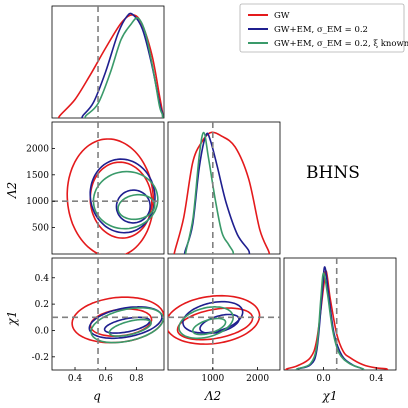 This screenshot has width=408, height=408. I want to click on marginal-L2-GWEM, so click(217, 193).